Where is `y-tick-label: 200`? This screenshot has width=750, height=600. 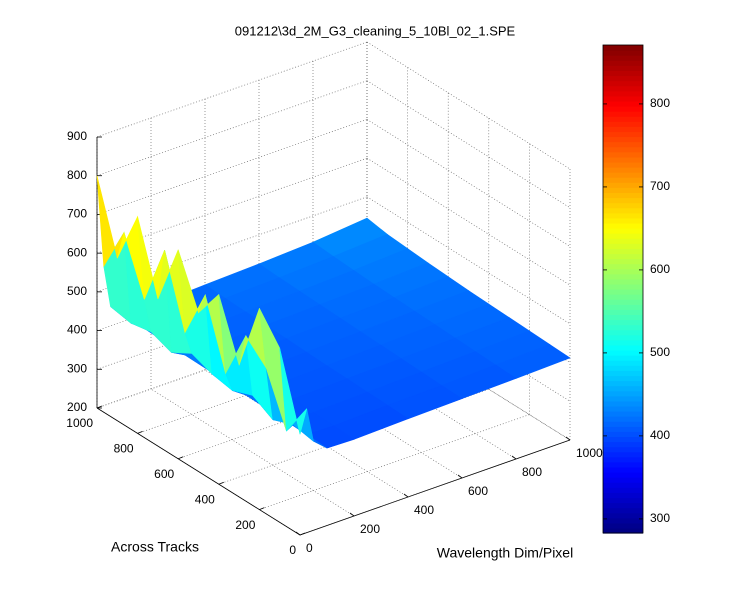
y-tick-label: 200 is located at coordinates (245, 525).